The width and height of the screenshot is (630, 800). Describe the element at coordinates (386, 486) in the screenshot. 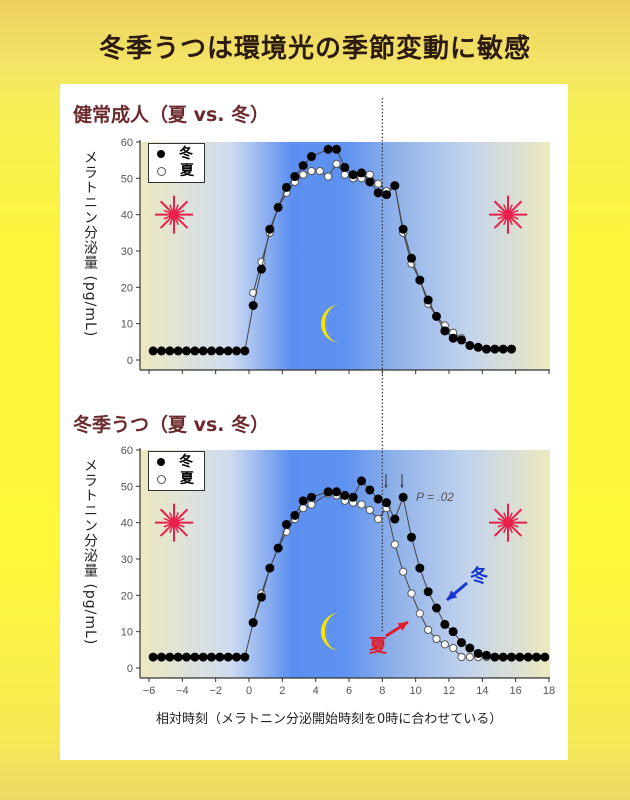

I see `significance-arrow-icon-head` at that location.